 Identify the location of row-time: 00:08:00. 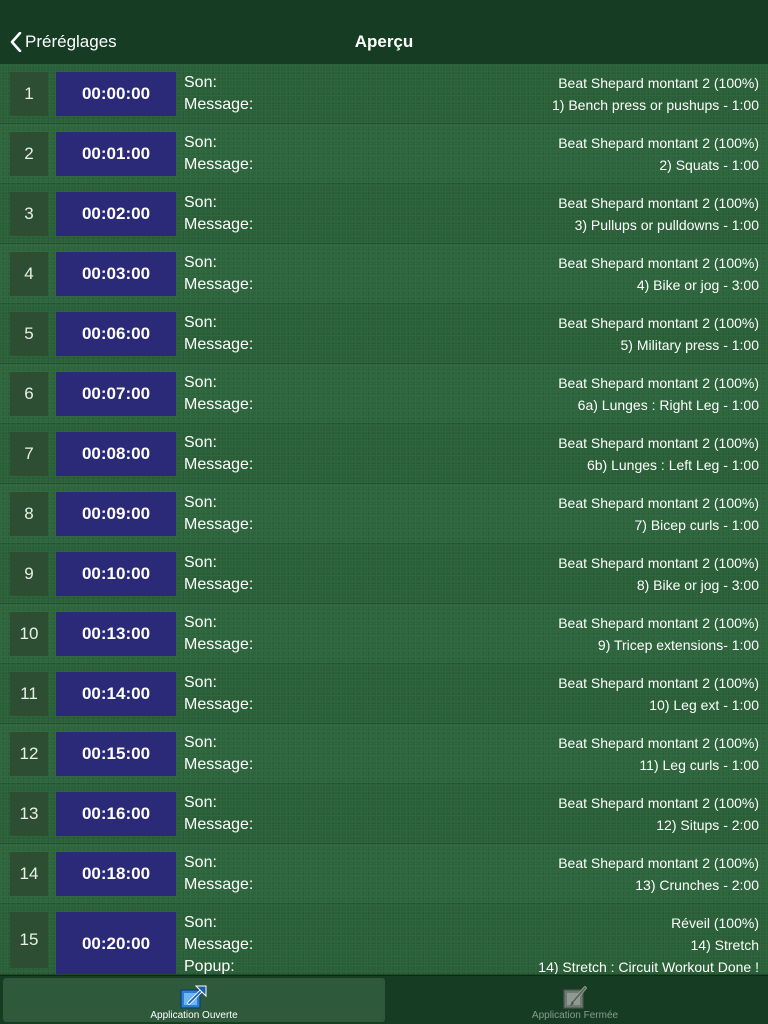
(116, 454).